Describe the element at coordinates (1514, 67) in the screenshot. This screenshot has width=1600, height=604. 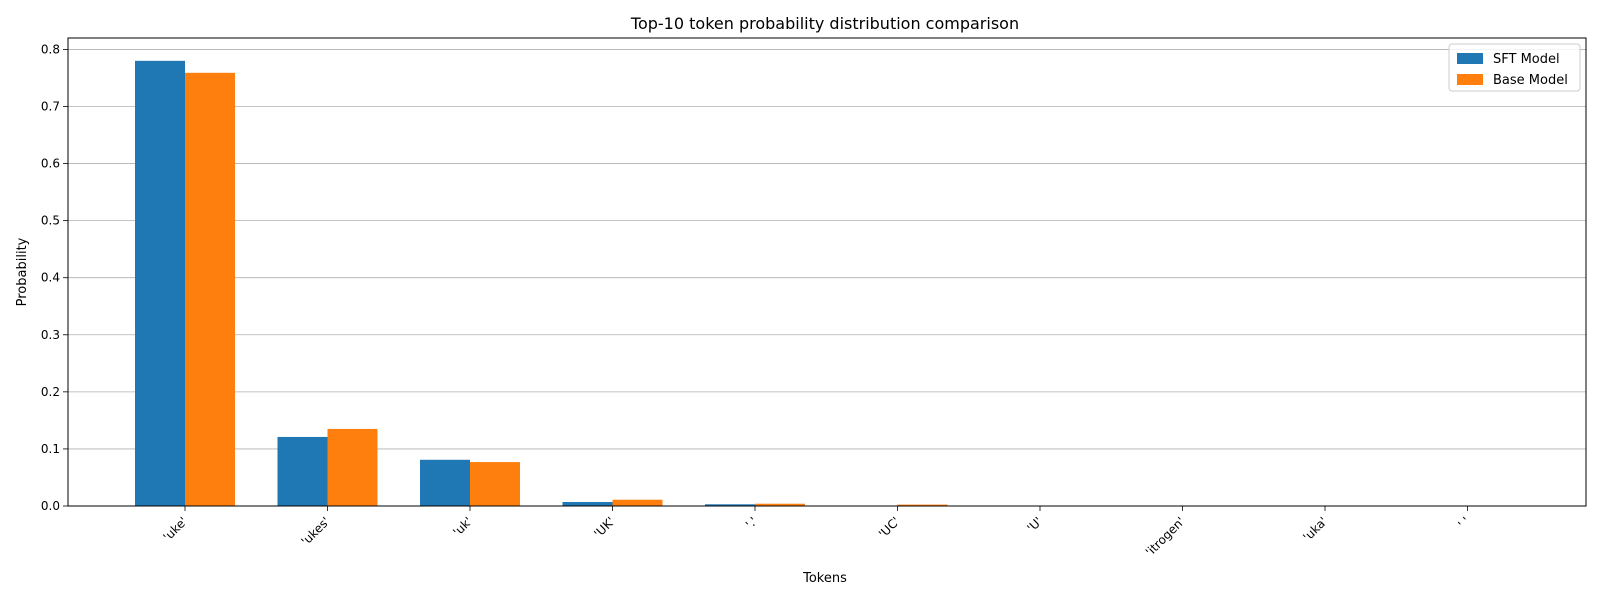
I see `legend: SFT Model Base Model` at that location.